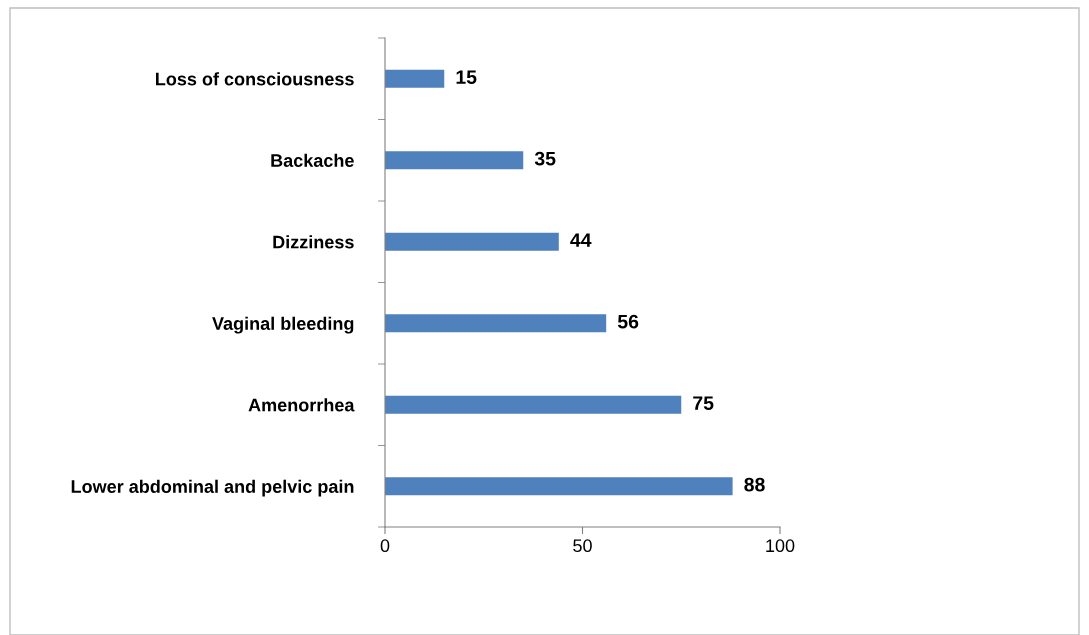 This screenshot has width=1089, height=635. Describe the element at coordinates (313, 242) in the screenshot. I see `y-tick-label: Dizziness` at that location.